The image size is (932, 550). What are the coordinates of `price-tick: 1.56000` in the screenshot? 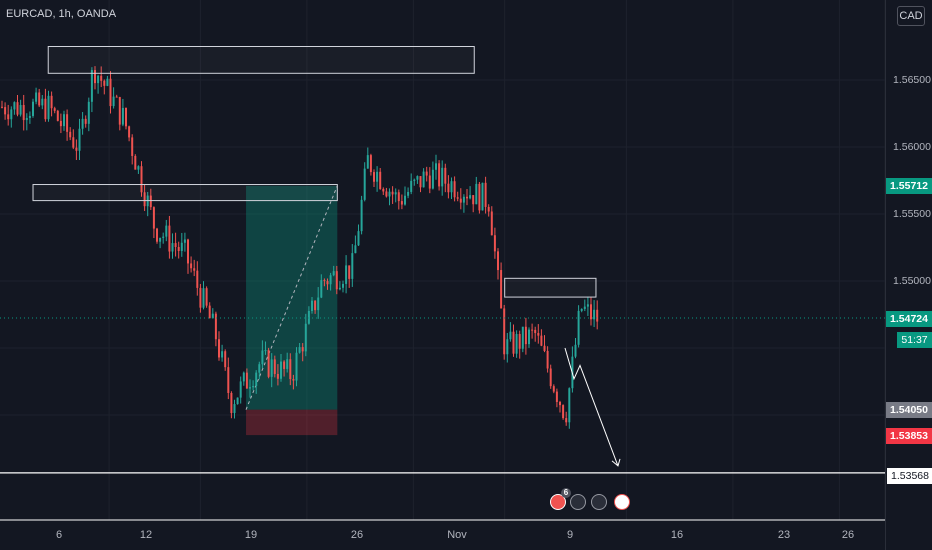 It's located at (912, 147).